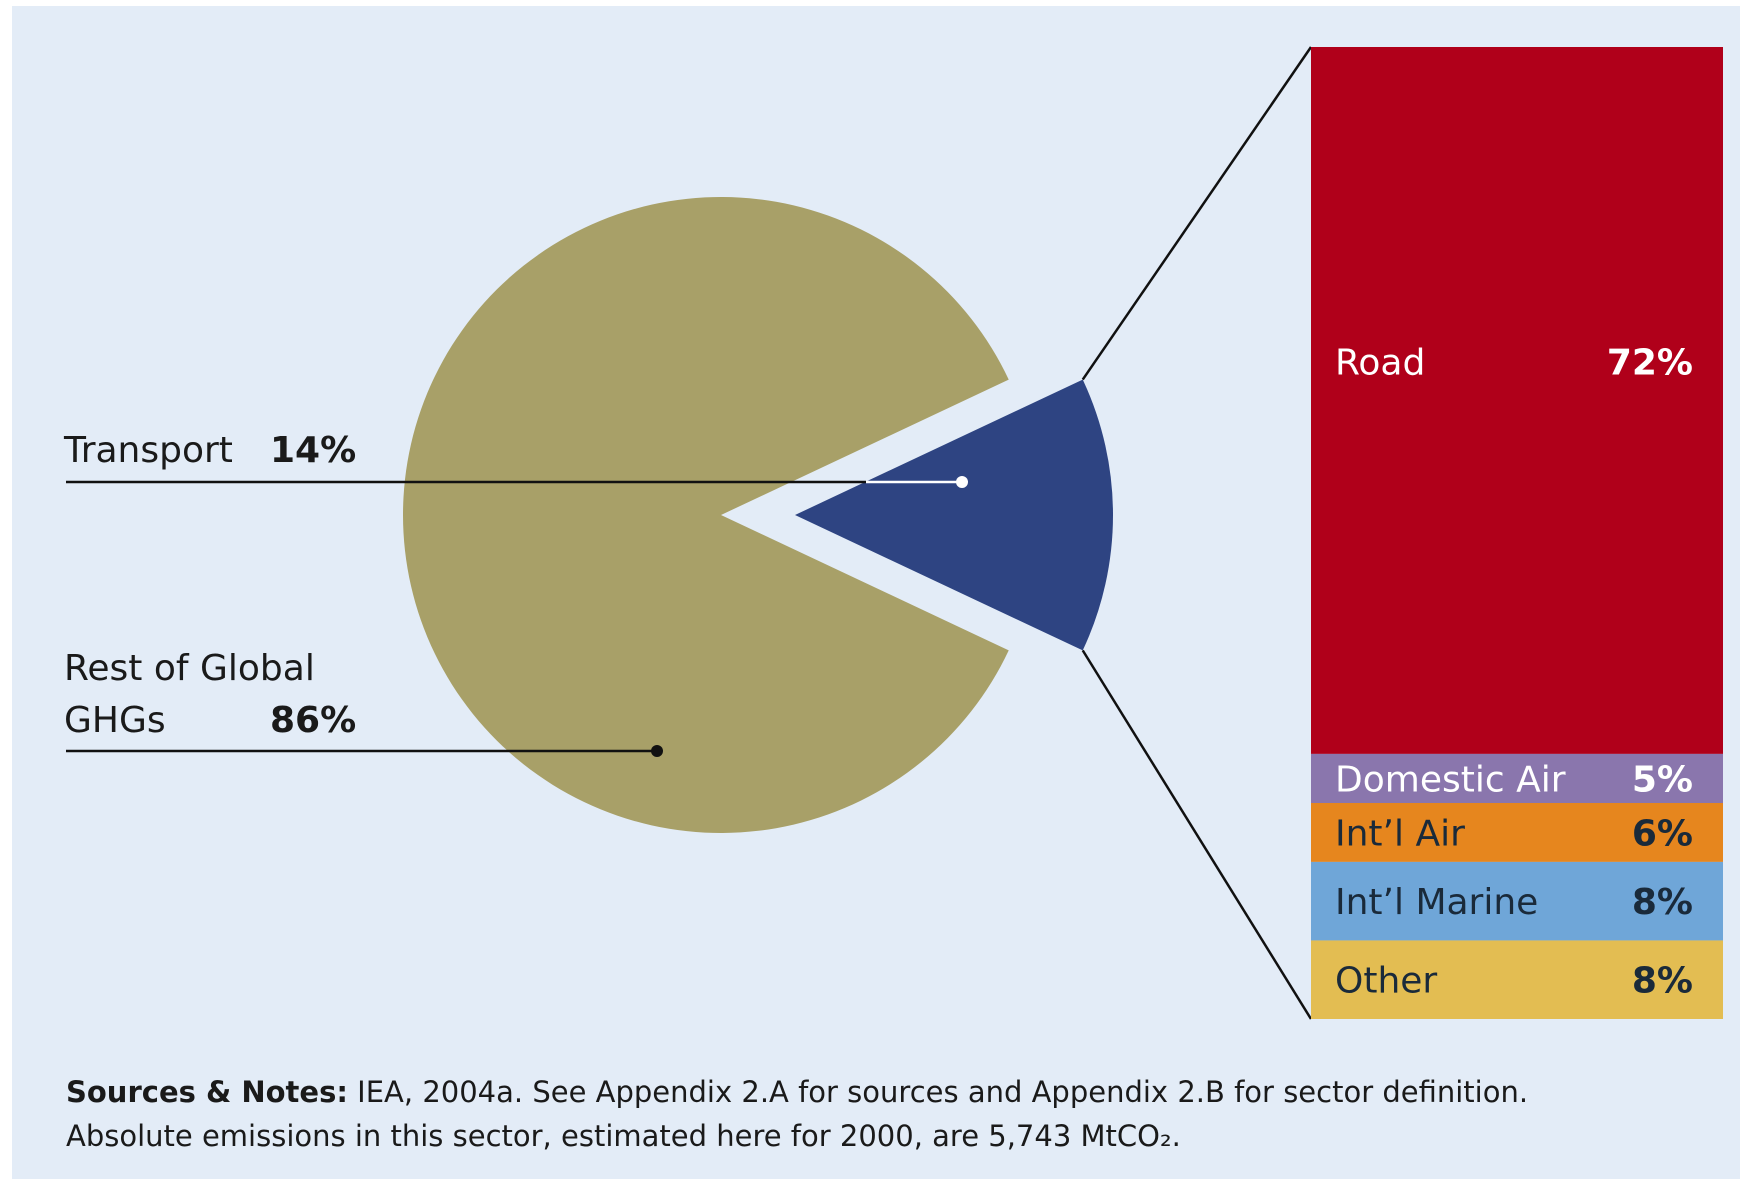 This screenshot has width=1740, height=1179. What do you see at coordinates (115, 720) in the screenshot?
I see `label-line: GHGs` at bounding box center [115, 720].